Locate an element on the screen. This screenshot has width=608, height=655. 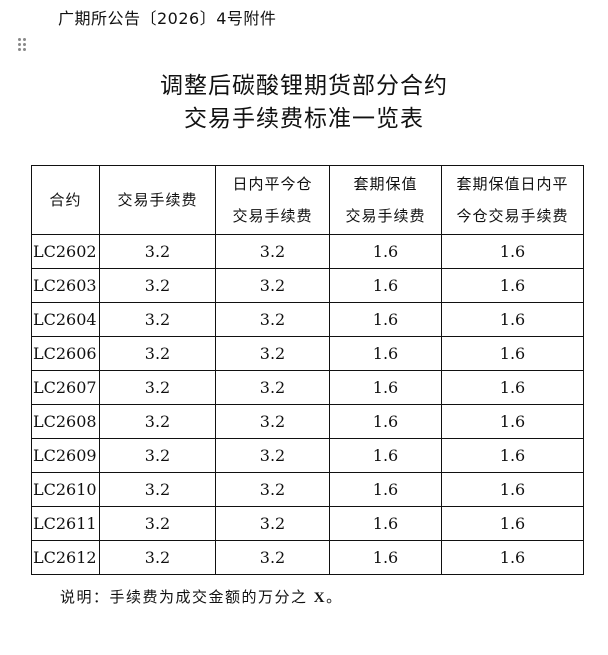
table-row: LC2609 3.2 3.2 1.6 1.6 is located at coordinates (307, 455).